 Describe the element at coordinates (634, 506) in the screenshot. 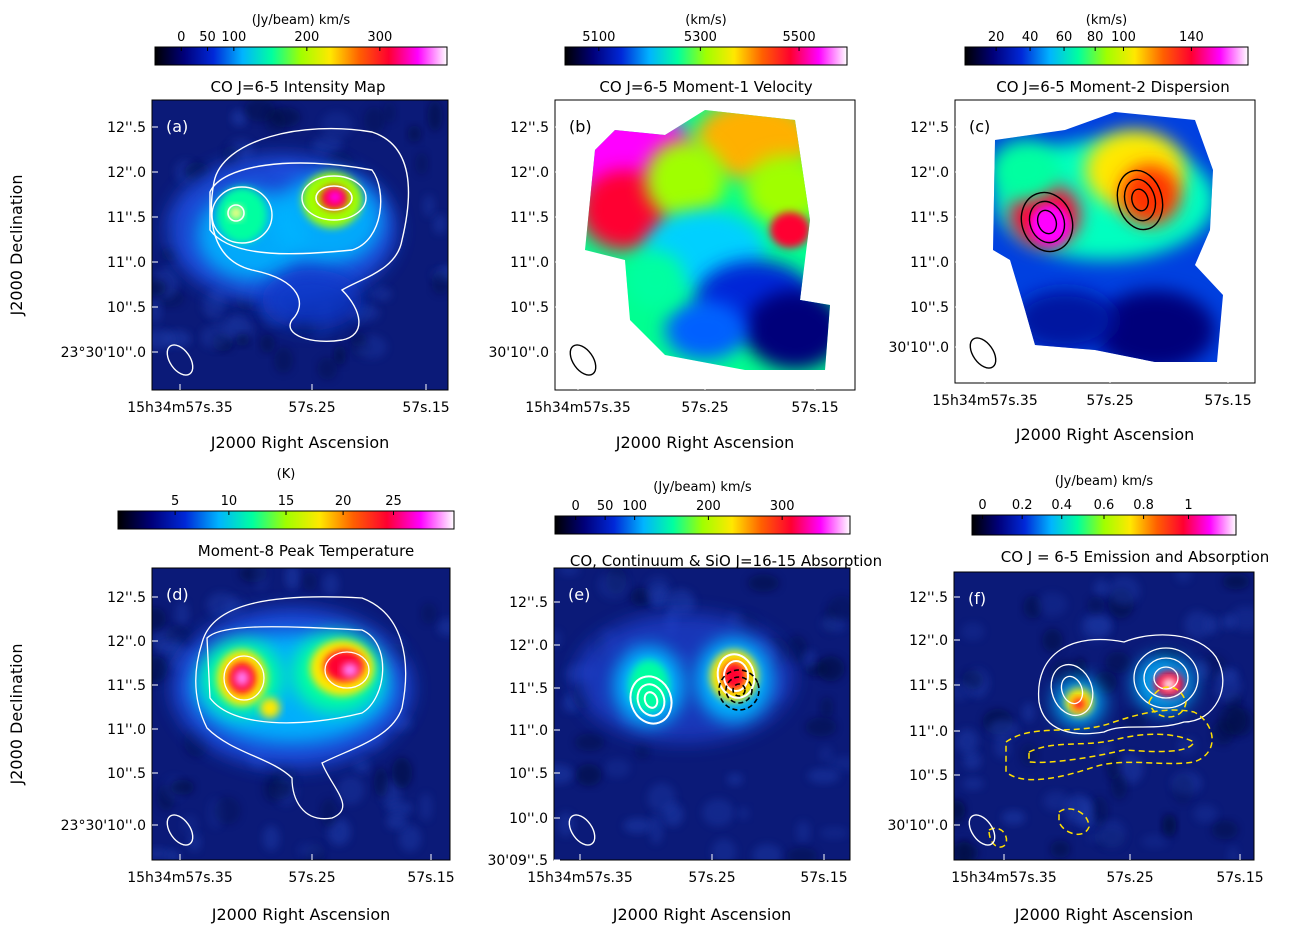

I see `colorbar-tick-label: 100` at that location.